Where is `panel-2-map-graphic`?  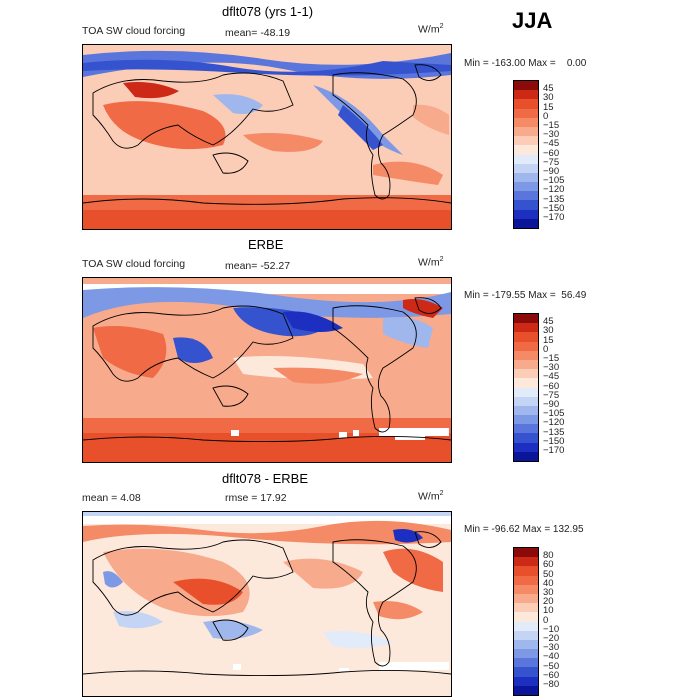
panel-2-map-graphic is located at coordinates (267, 370).